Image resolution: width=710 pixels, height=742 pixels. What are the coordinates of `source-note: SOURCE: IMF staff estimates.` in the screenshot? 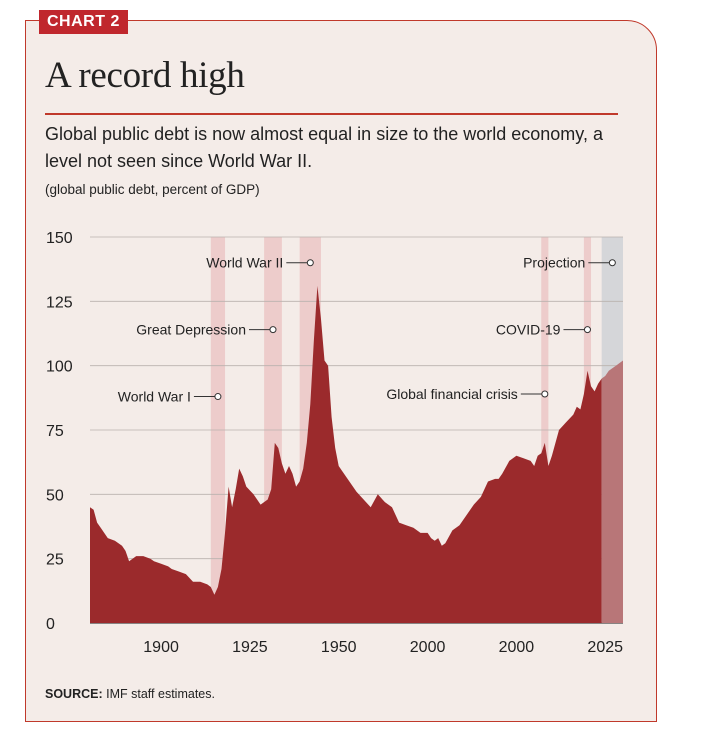 It's located at (130, 694).